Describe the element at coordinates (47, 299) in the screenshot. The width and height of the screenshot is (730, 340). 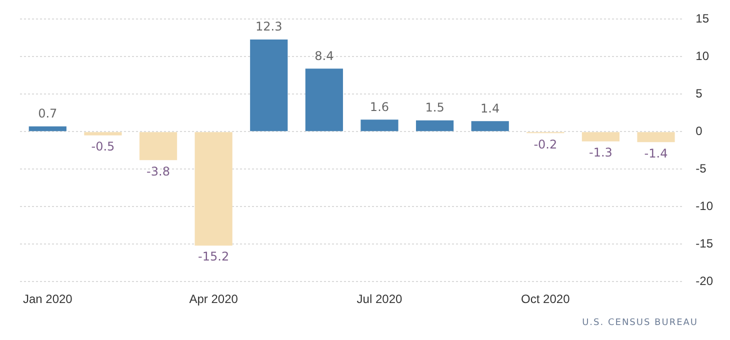
I see `x-tick-label: Jan 2020` at that location.